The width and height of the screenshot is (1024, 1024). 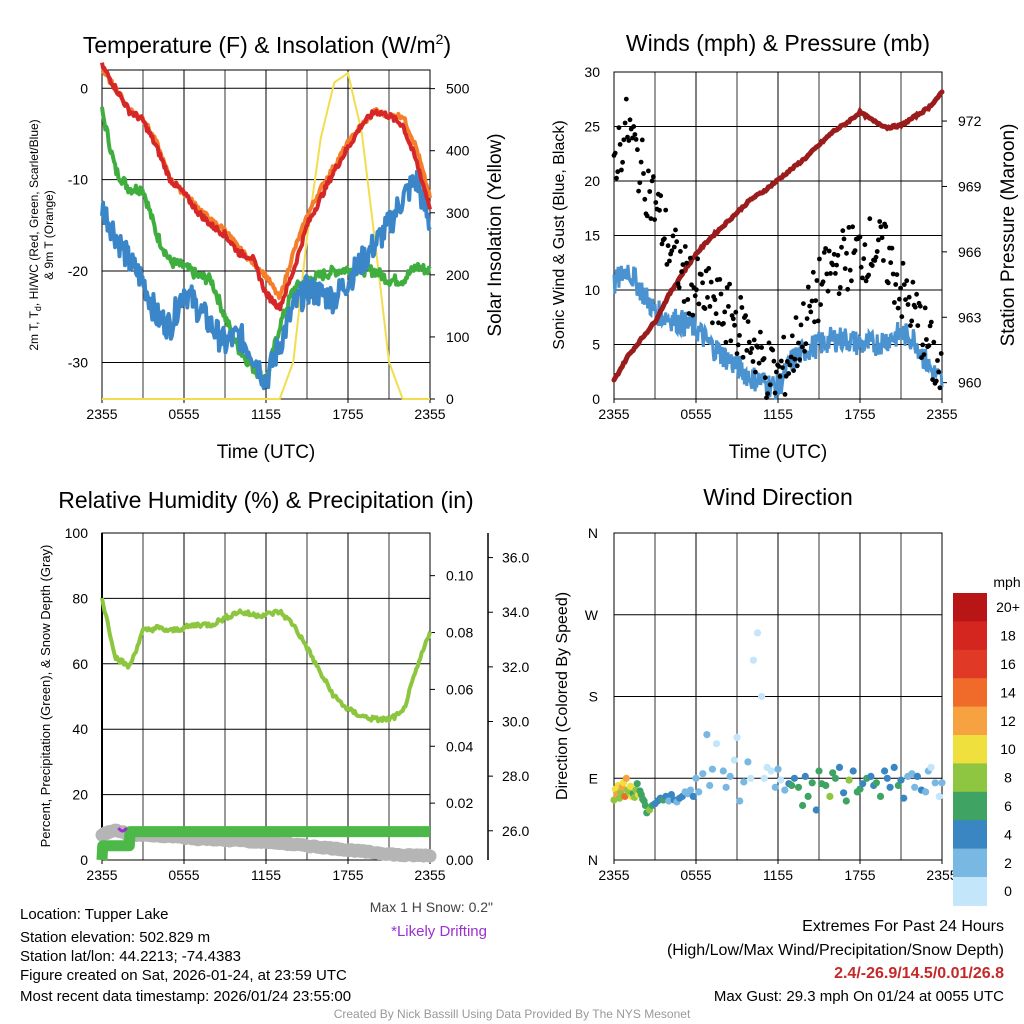 I want to click on rh-xtick-label: 0555, so click(x=183, y=875).